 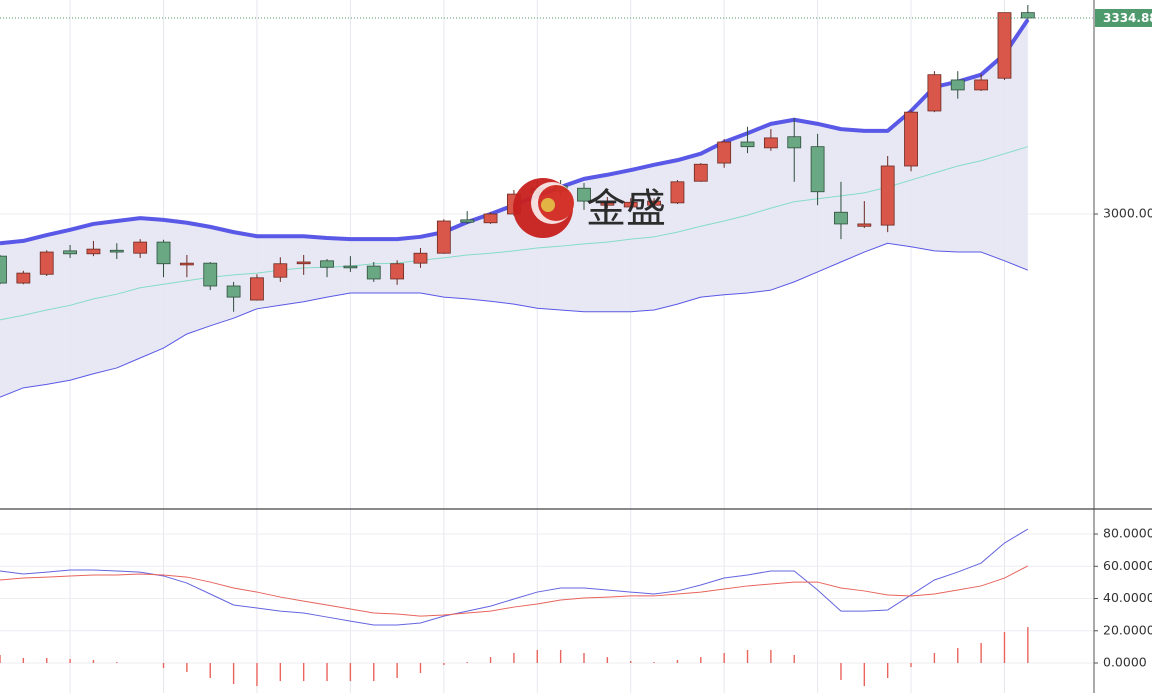 What do you see at coordinates (1127, 597) in the screenshot?
I see `y-tick-label: 40.0000` at bounding box center [1127, 597].